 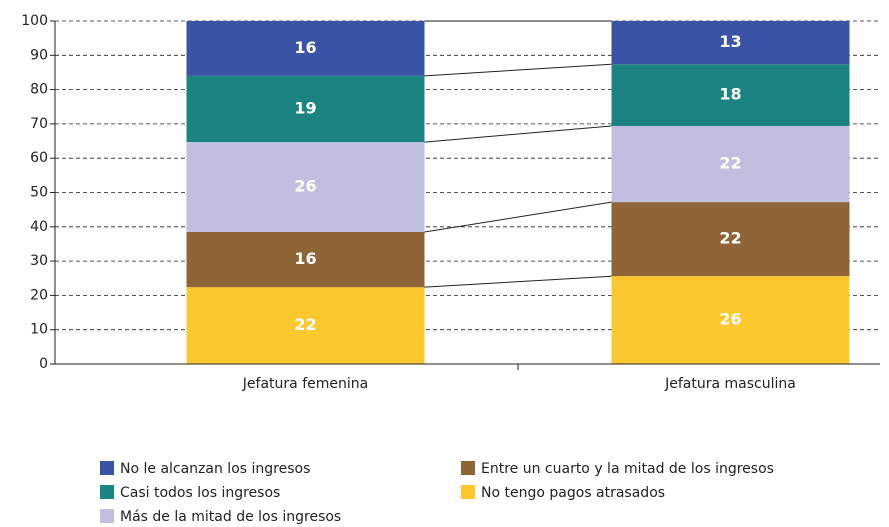 I want to click on y-tick-label: 80, so click(x=39, y=90).